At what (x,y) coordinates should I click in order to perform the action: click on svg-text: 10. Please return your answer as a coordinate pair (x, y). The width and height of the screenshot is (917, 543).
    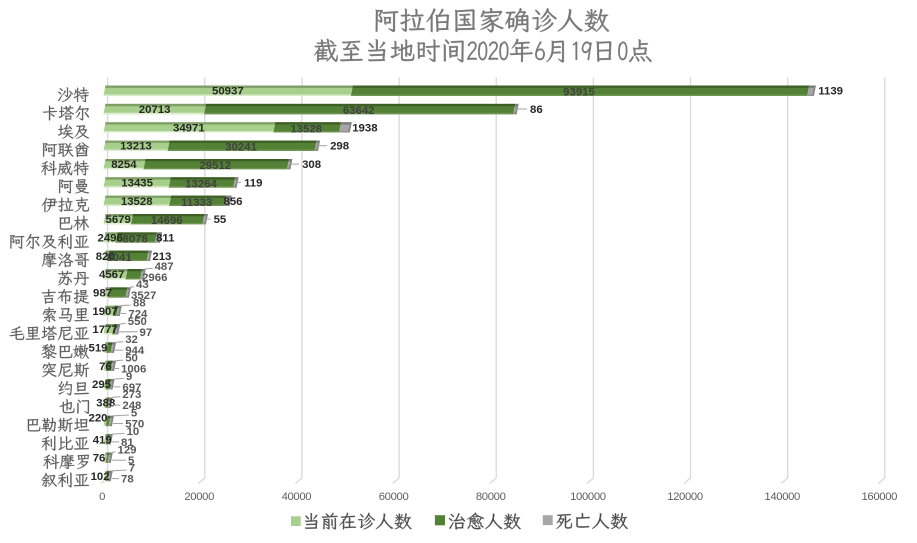
    Looking at the image, I should click on (133, 432).